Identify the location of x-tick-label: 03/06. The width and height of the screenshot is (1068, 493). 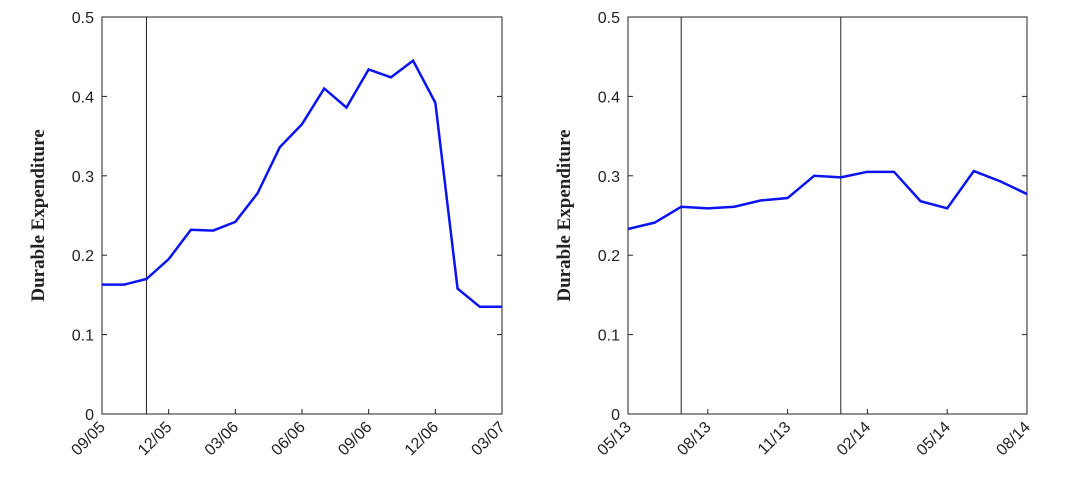
(222, 439).